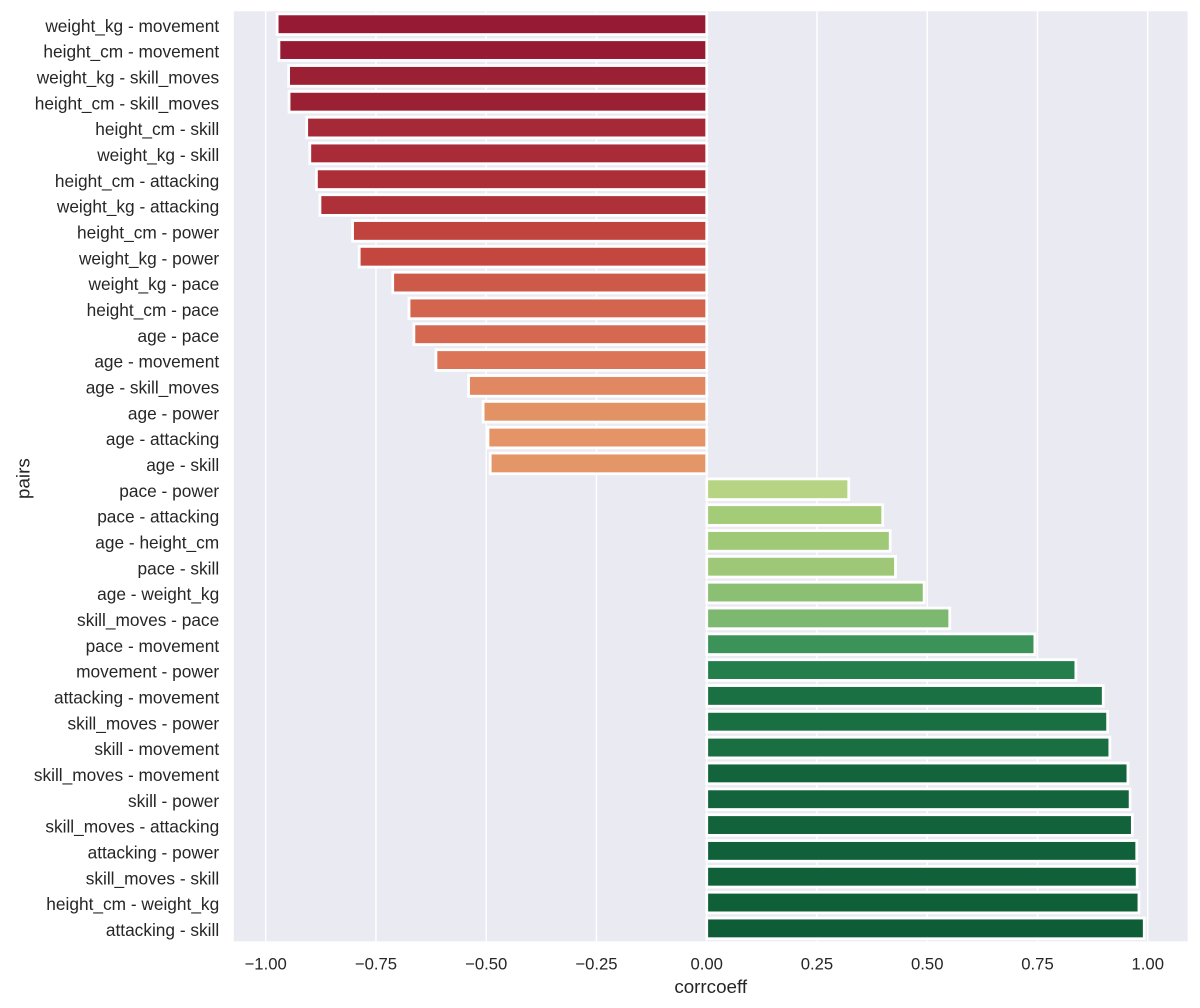 The height and width of the screenshot is (1008, 1200). I want to click on svg-text: height_cm - attacking, so click(137, 181).